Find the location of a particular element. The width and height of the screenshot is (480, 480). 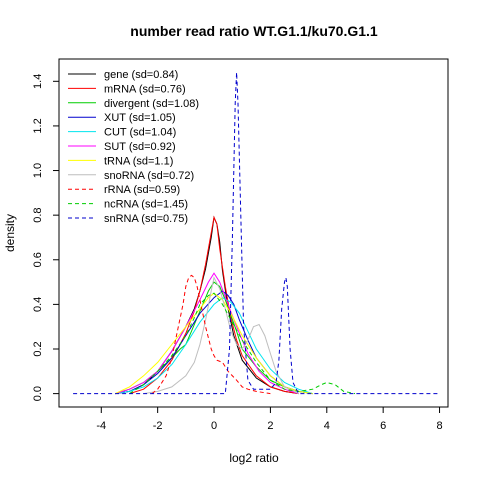

legend-label-9: ncRNA (sd=1.45) is located at coordinates (146, 205).